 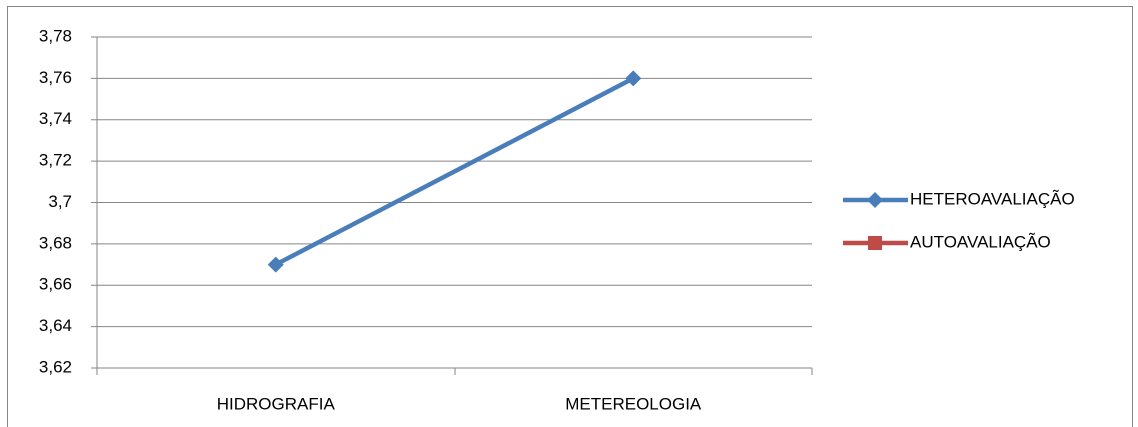 I want to click on x-tick-label: METEREOLOGIA, so click(x=633, y=403).